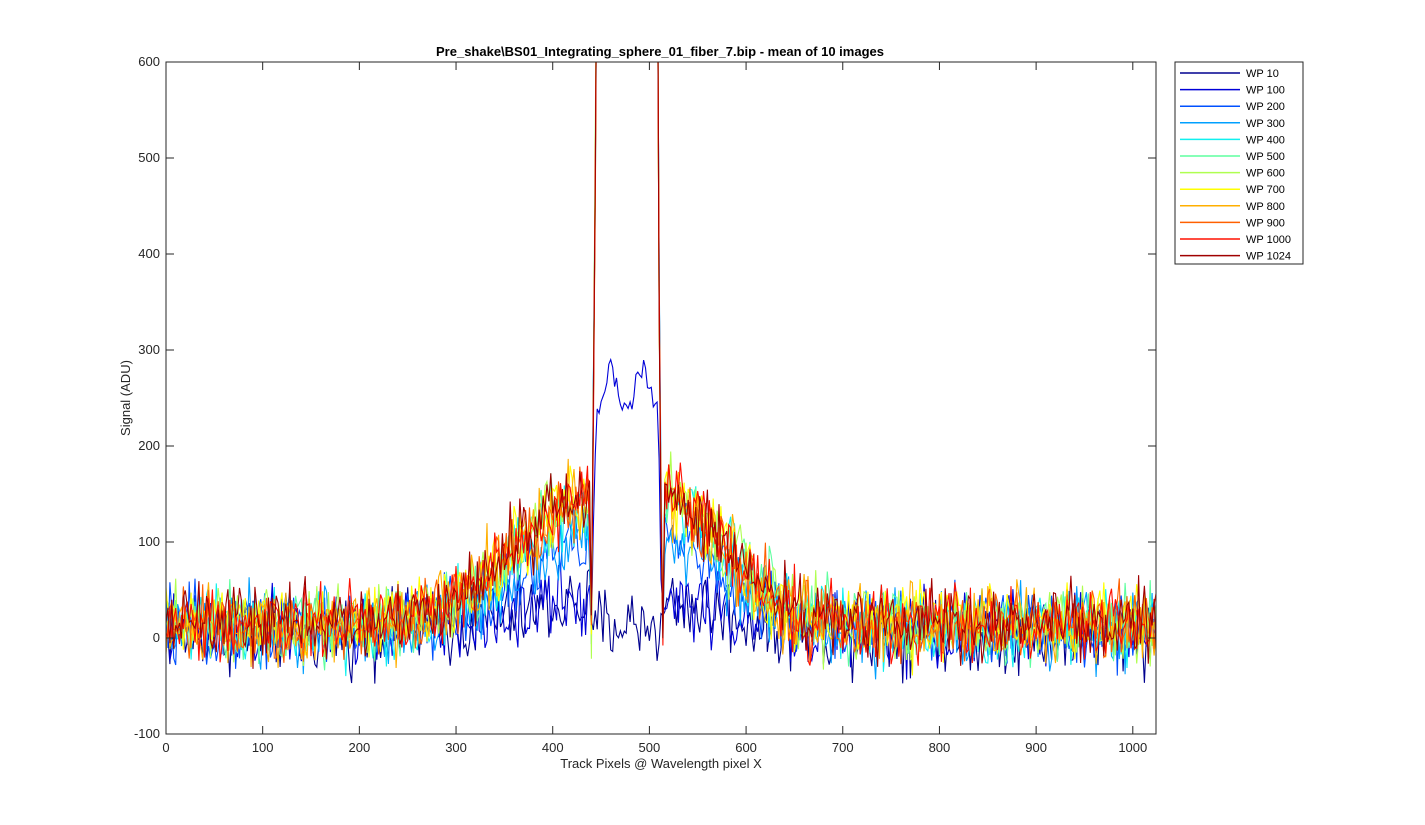  Describe the element at coordinates (1265, 91) in the screenshot. I see `legend-label: WP 100` at that location.